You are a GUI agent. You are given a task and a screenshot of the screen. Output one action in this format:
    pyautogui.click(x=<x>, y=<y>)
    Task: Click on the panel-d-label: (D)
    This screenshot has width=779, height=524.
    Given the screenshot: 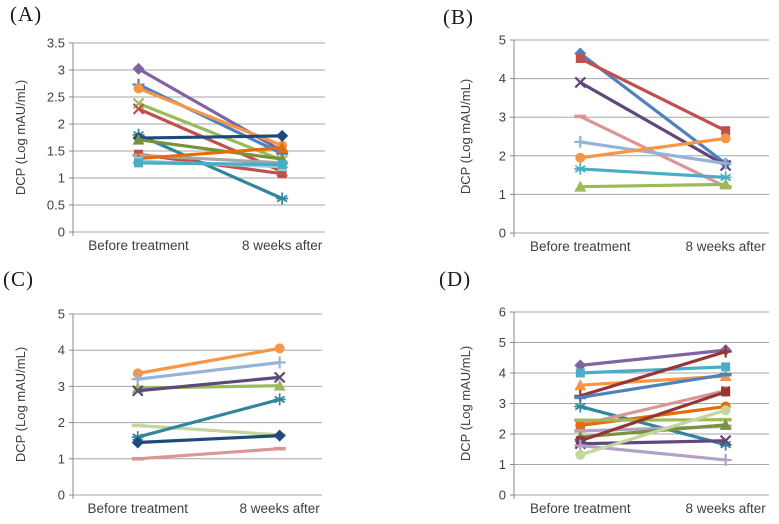 What is the action you would take?
    pyautogui.click(x=455, y=279)
    